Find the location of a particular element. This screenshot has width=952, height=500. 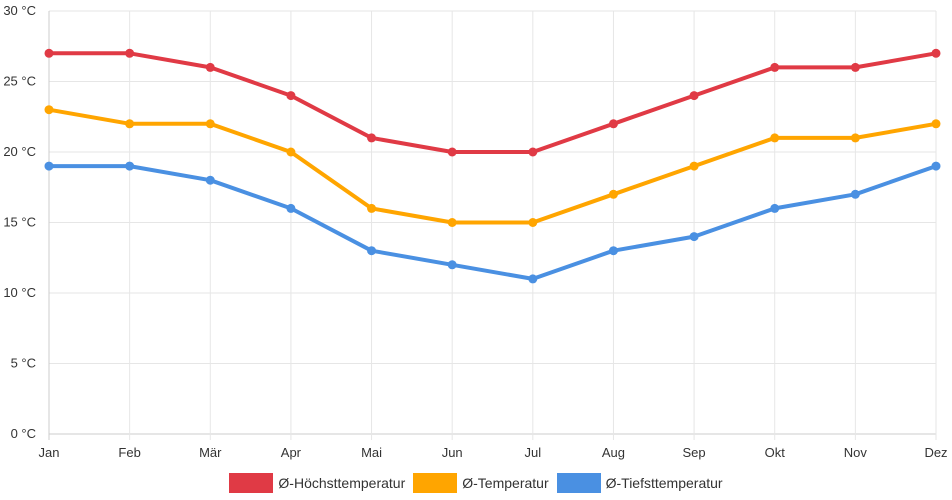

legend-label-min-temp: Ø-Tiefsttemperatur is located at coordinates (664, 483).